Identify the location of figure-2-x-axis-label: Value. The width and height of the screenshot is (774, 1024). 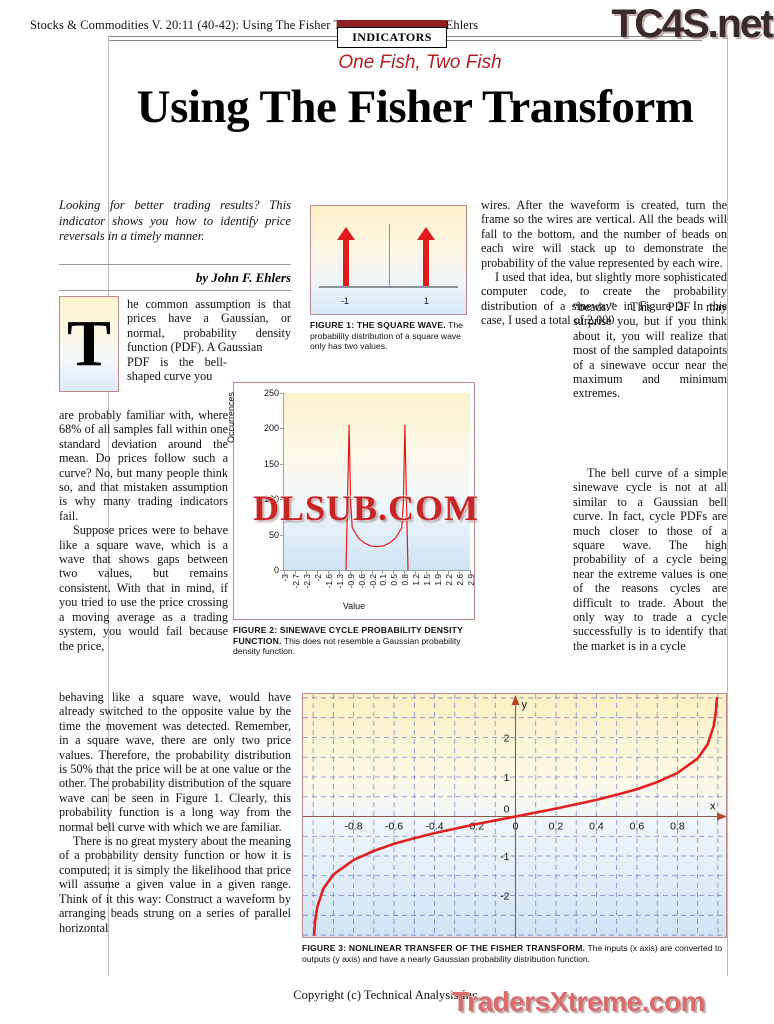
(354, 606).